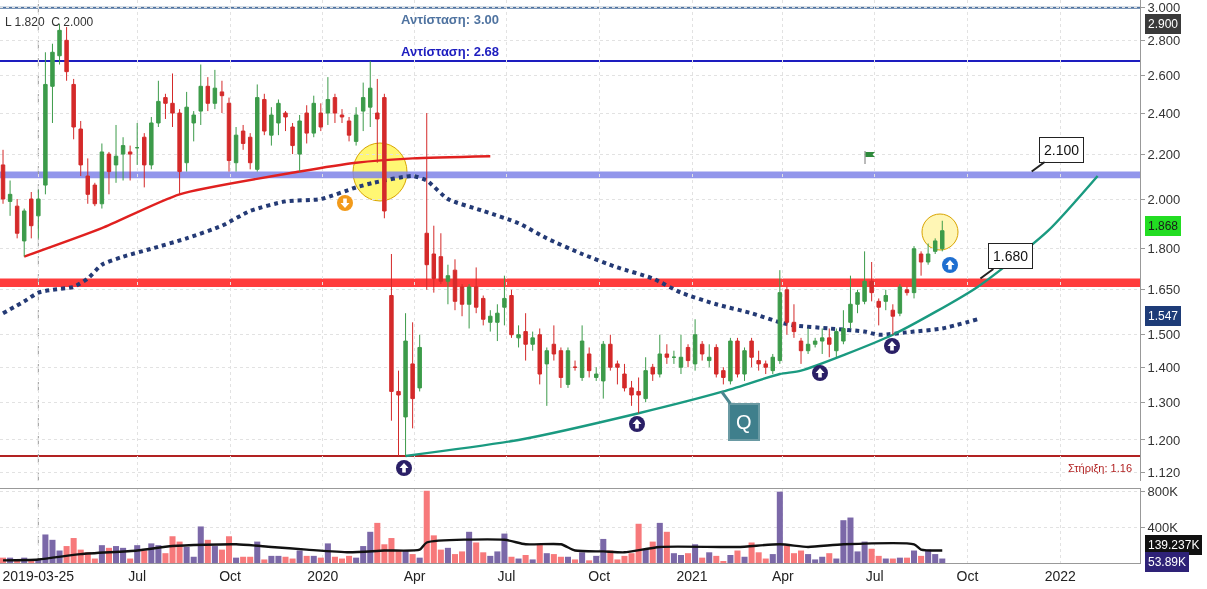 The image size is (1207, 589). Describe the element at coordinates (1164, 335) in the screenshot. I see `y-tick-label: 1.500` at that location.